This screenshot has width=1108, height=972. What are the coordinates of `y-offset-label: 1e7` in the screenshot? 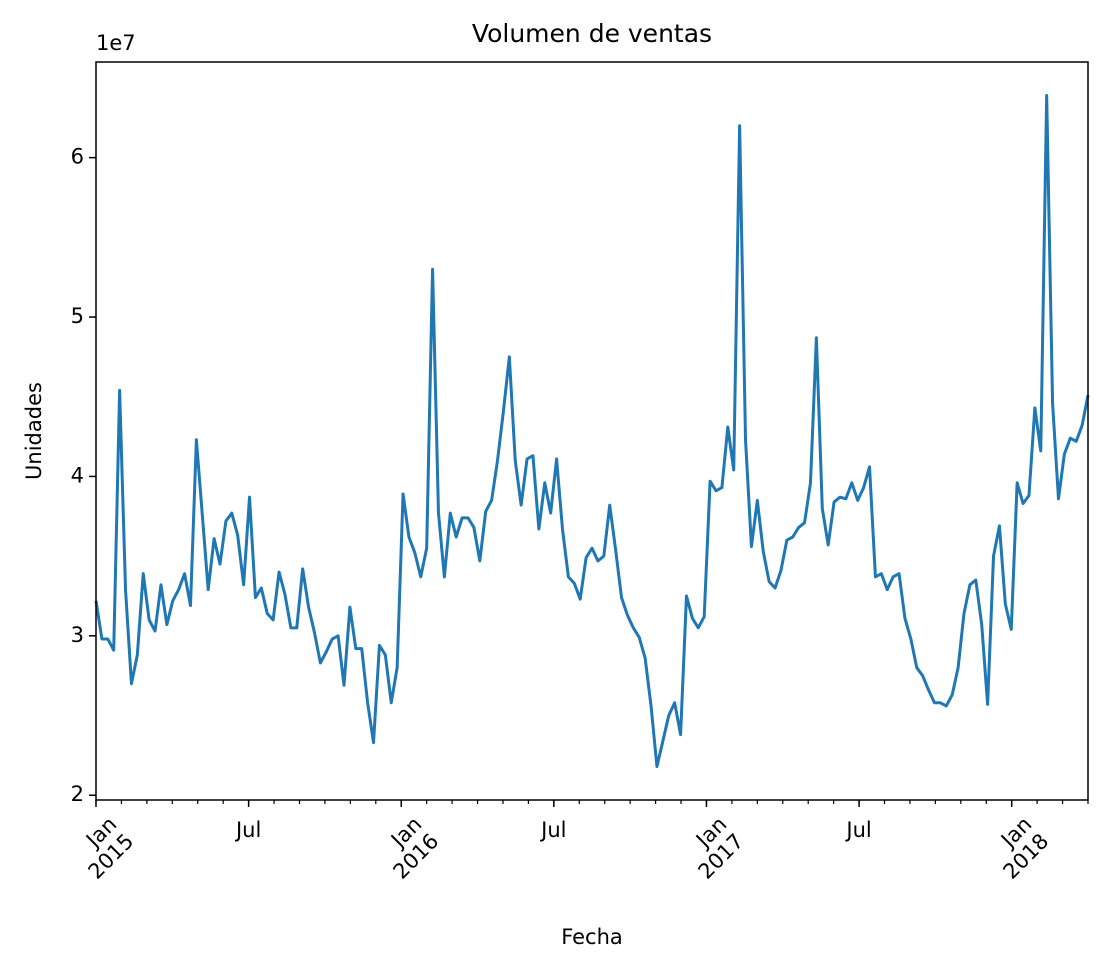 It's located at (116, 43).